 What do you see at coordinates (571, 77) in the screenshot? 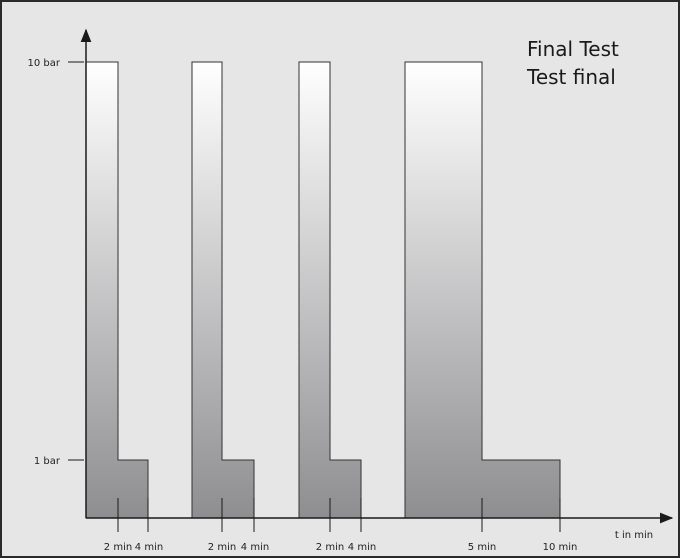
I see `title: Test final` at bounding box center [571, 77].